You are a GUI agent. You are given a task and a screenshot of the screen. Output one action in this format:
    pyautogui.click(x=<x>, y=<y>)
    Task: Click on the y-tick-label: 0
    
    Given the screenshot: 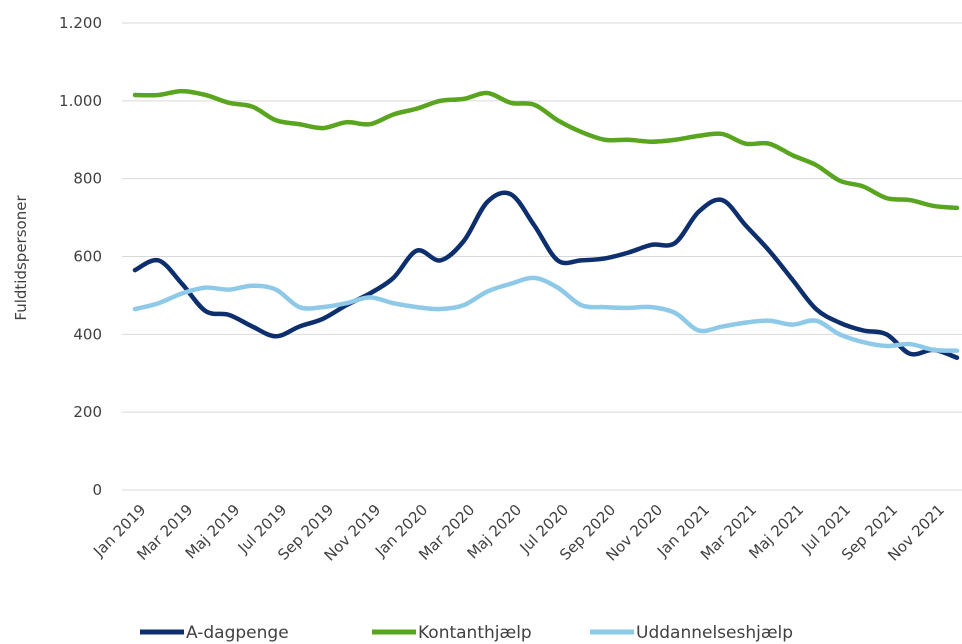 What is the action you would take?
    pyautogui.click(x=97, y=490)
    